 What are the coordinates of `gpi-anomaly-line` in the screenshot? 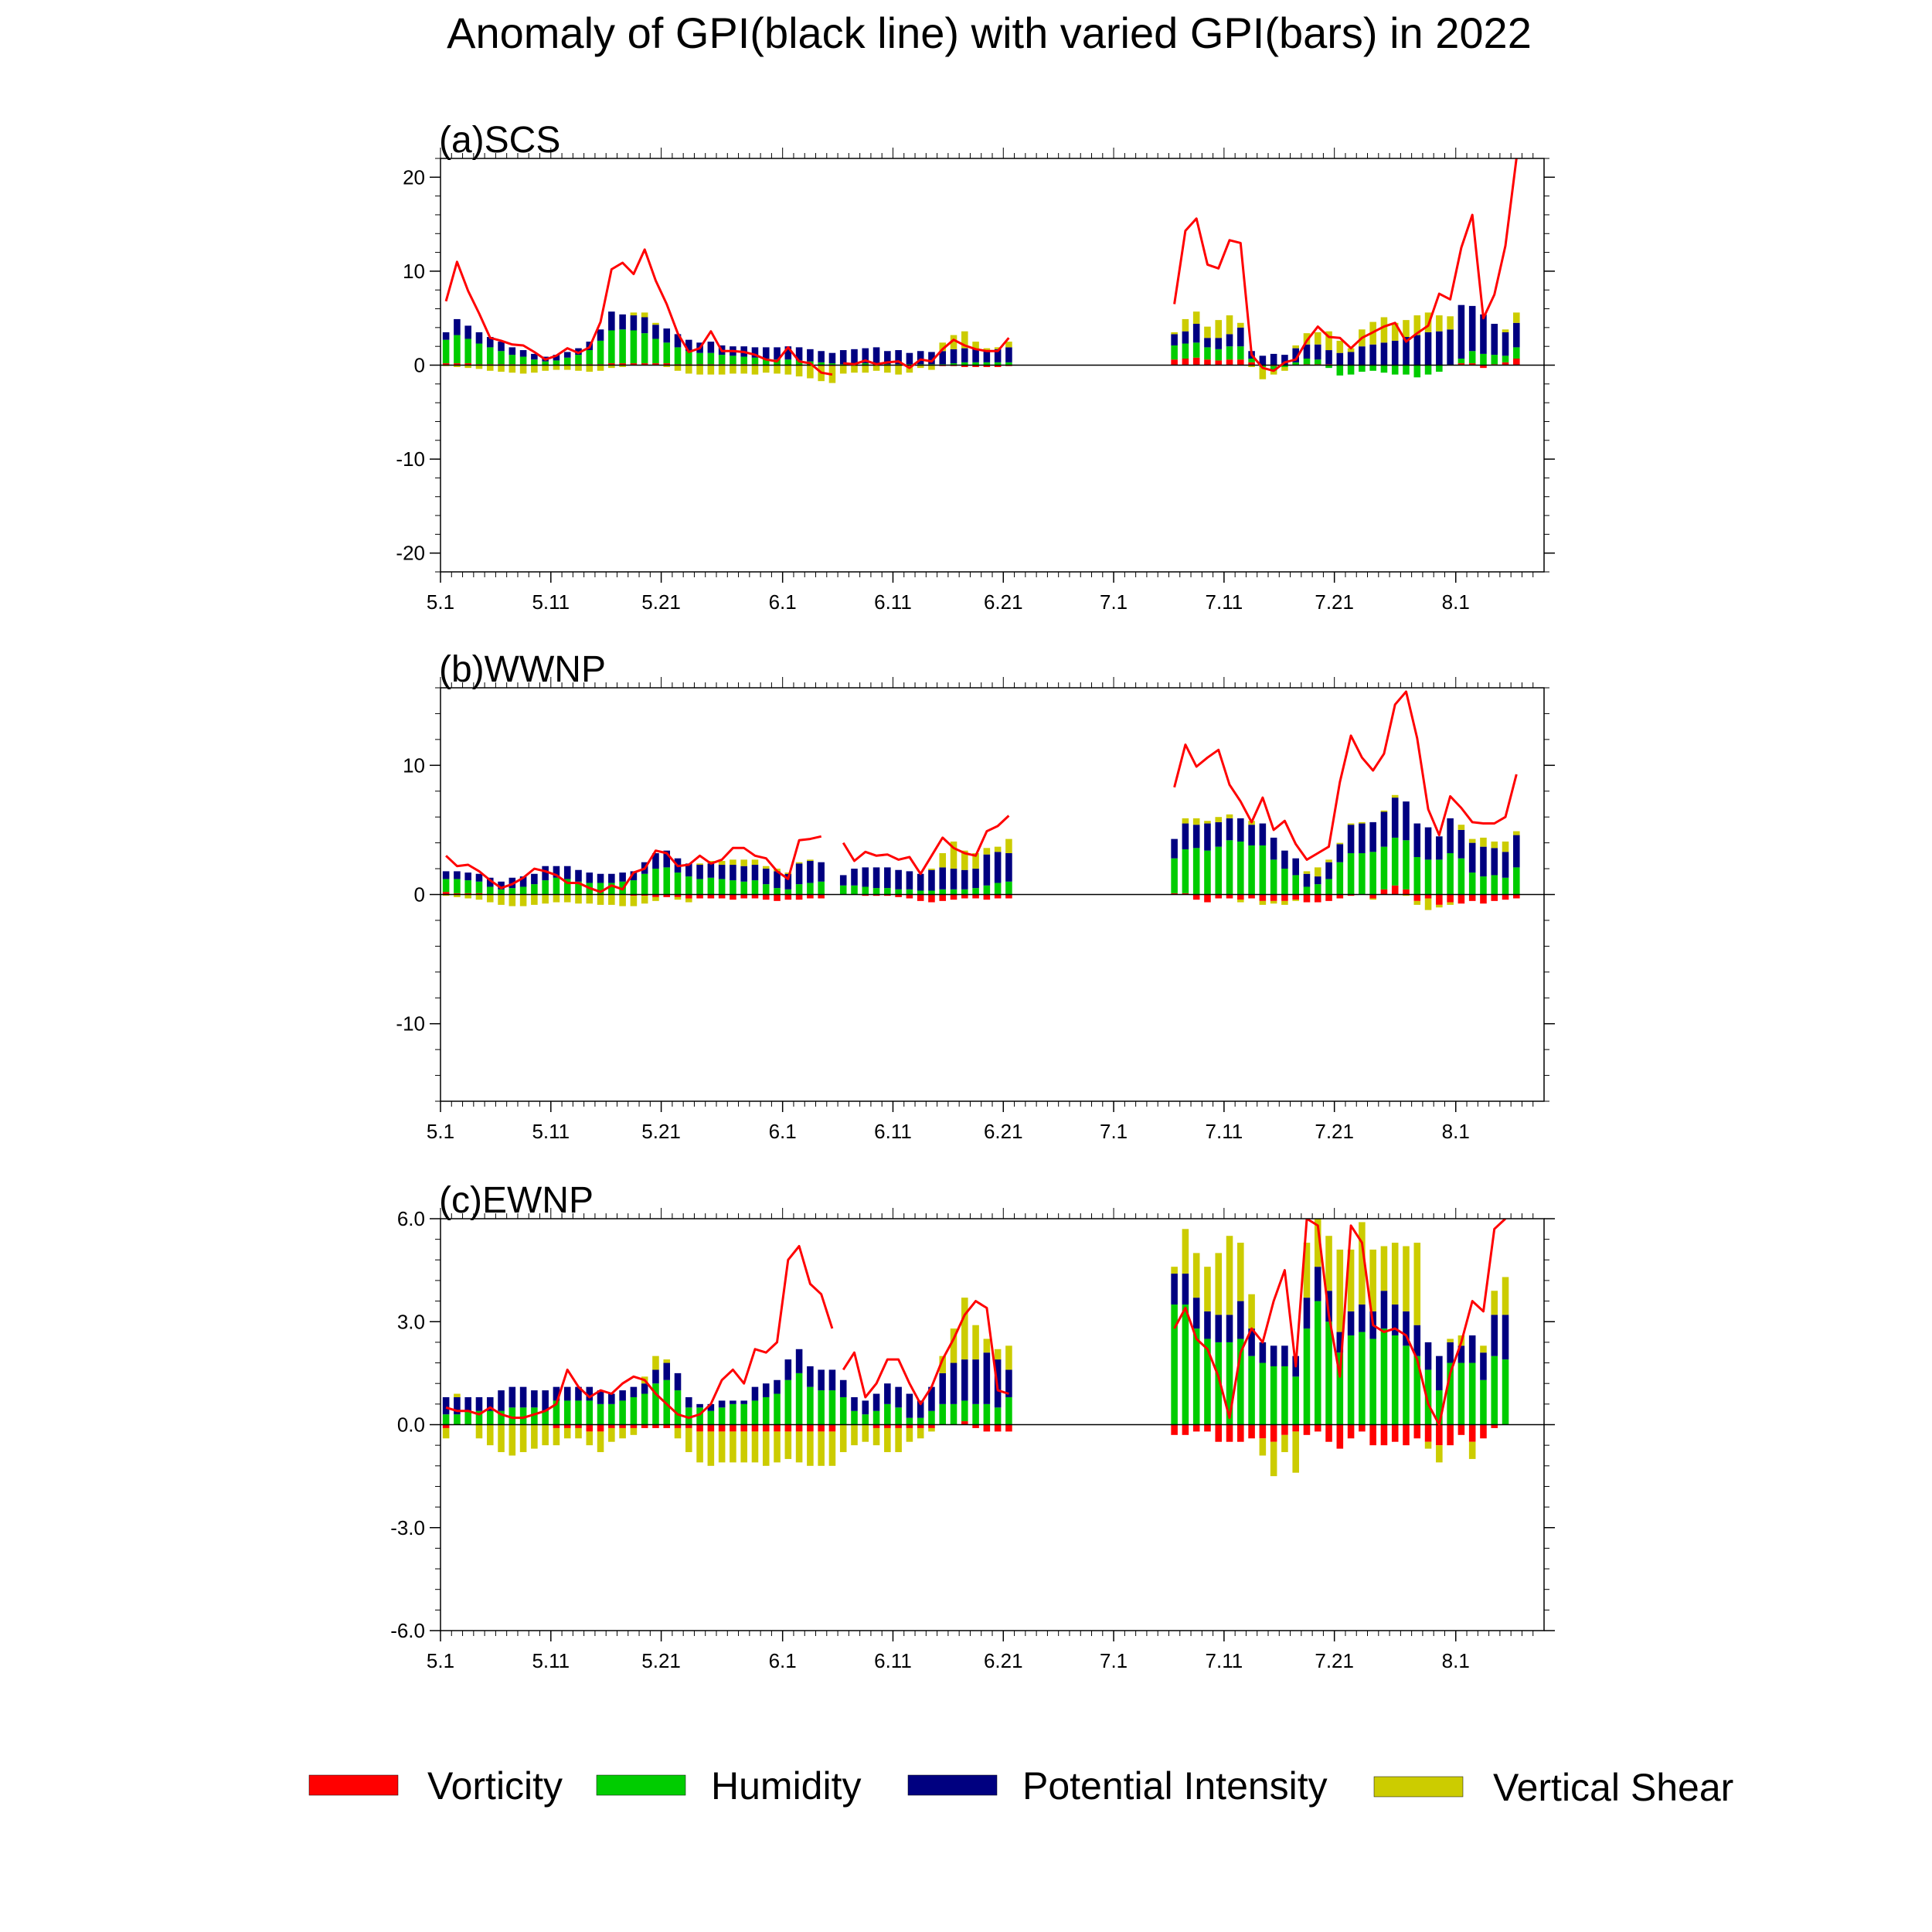 It's located at (926, 1353).